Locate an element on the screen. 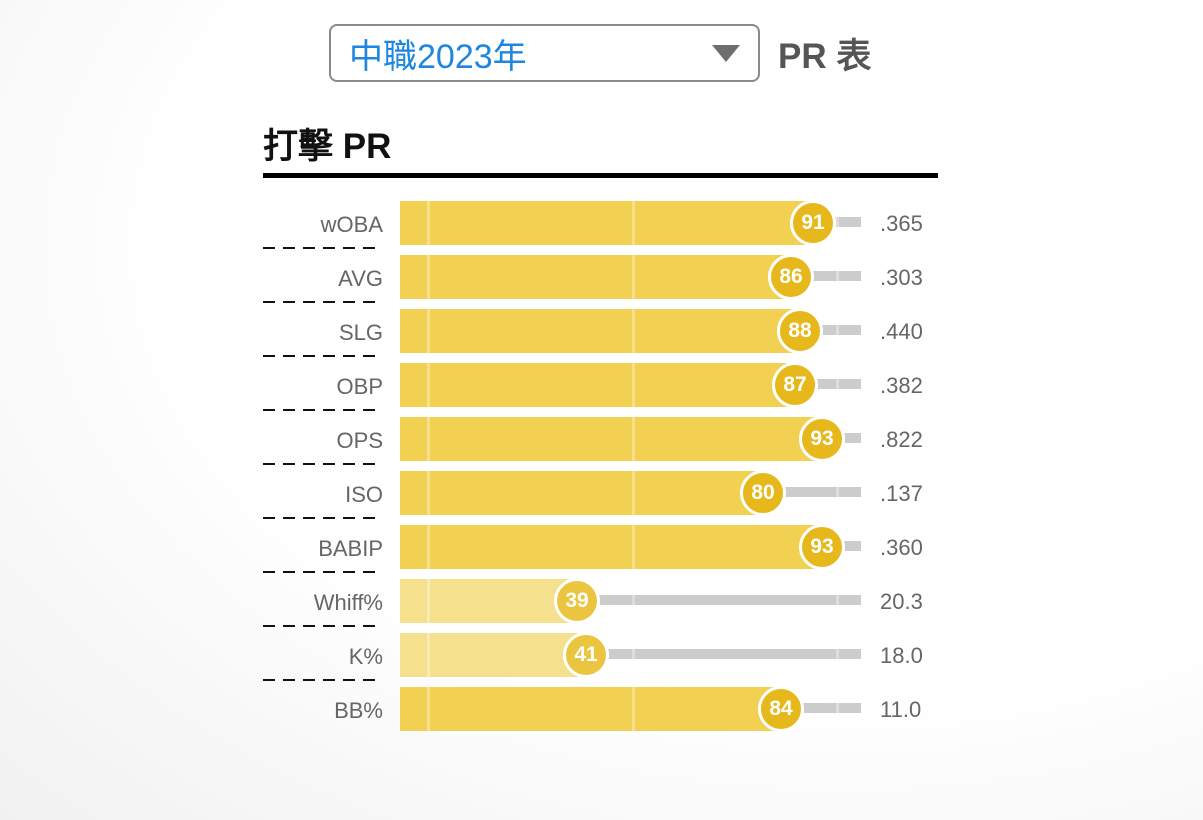 The width and height of the screenshot is (1203, 820). bar-area: 91 is located at coordinates (630, 223).